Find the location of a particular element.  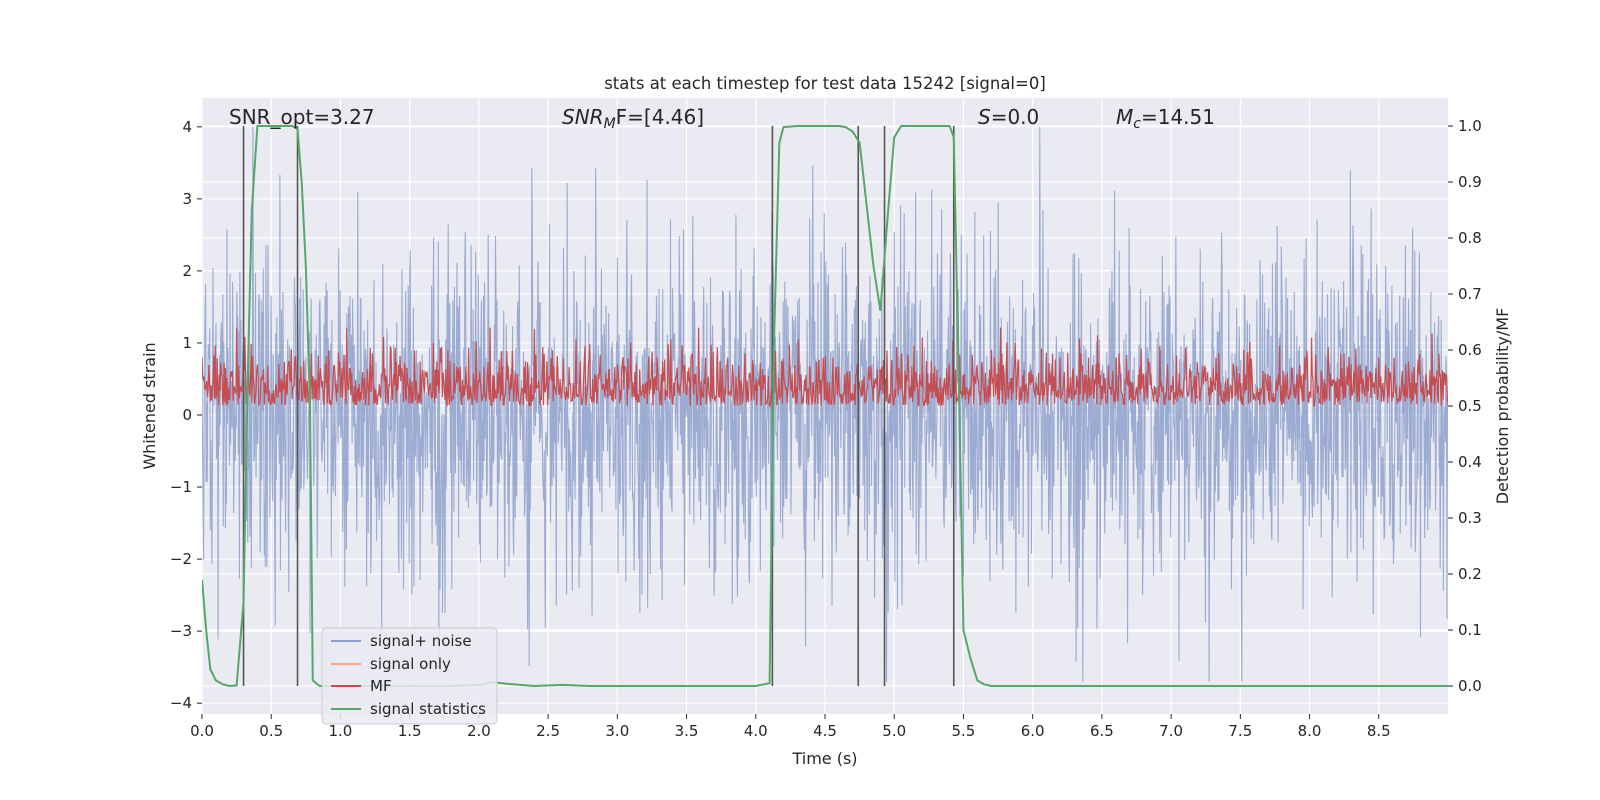

y-left-tick-label: 1 is located at coordinates (187, 343).